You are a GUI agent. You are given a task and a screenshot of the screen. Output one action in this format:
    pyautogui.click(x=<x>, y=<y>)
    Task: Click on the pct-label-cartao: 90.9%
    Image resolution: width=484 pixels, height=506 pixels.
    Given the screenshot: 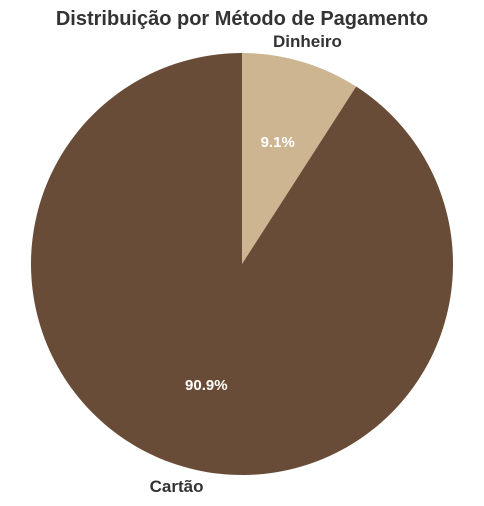 What is the action you would take?
    pyautogui.click(x=206, y=385)
    